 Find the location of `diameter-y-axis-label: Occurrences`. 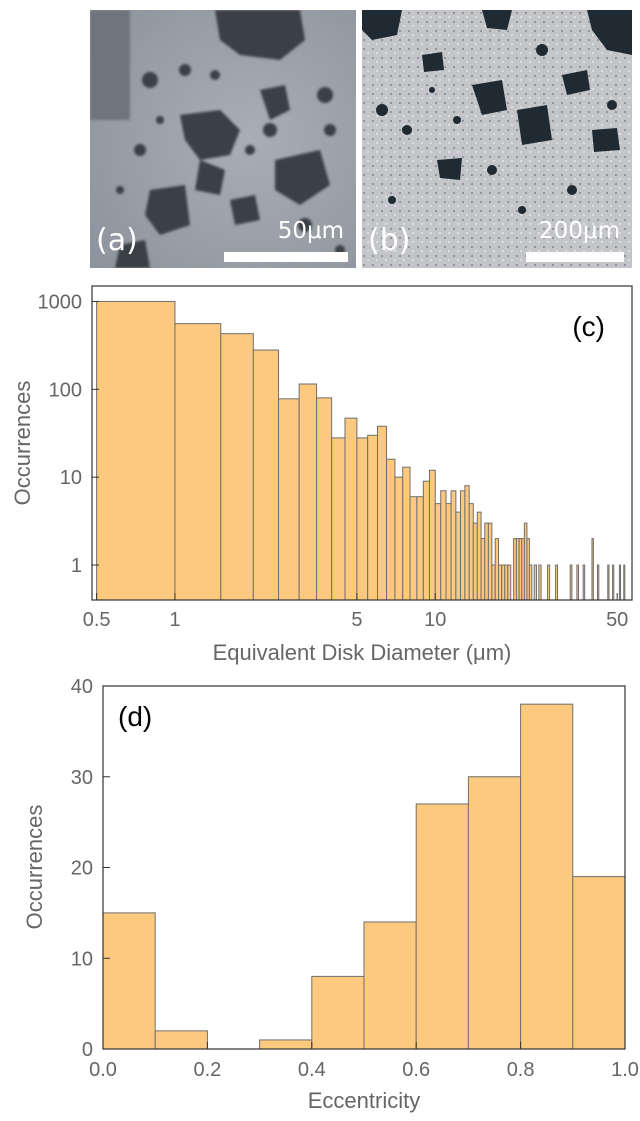

diameter-y-axis-label: Occurrences is located at coordinates (22, 443).